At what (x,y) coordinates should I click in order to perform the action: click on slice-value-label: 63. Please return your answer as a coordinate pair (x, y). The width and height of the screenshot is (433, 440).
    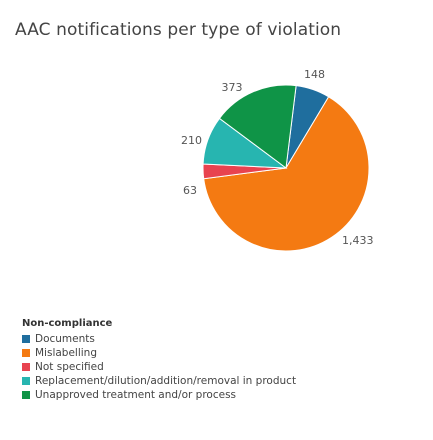
    Looking at the image, I should click on (190, 190).